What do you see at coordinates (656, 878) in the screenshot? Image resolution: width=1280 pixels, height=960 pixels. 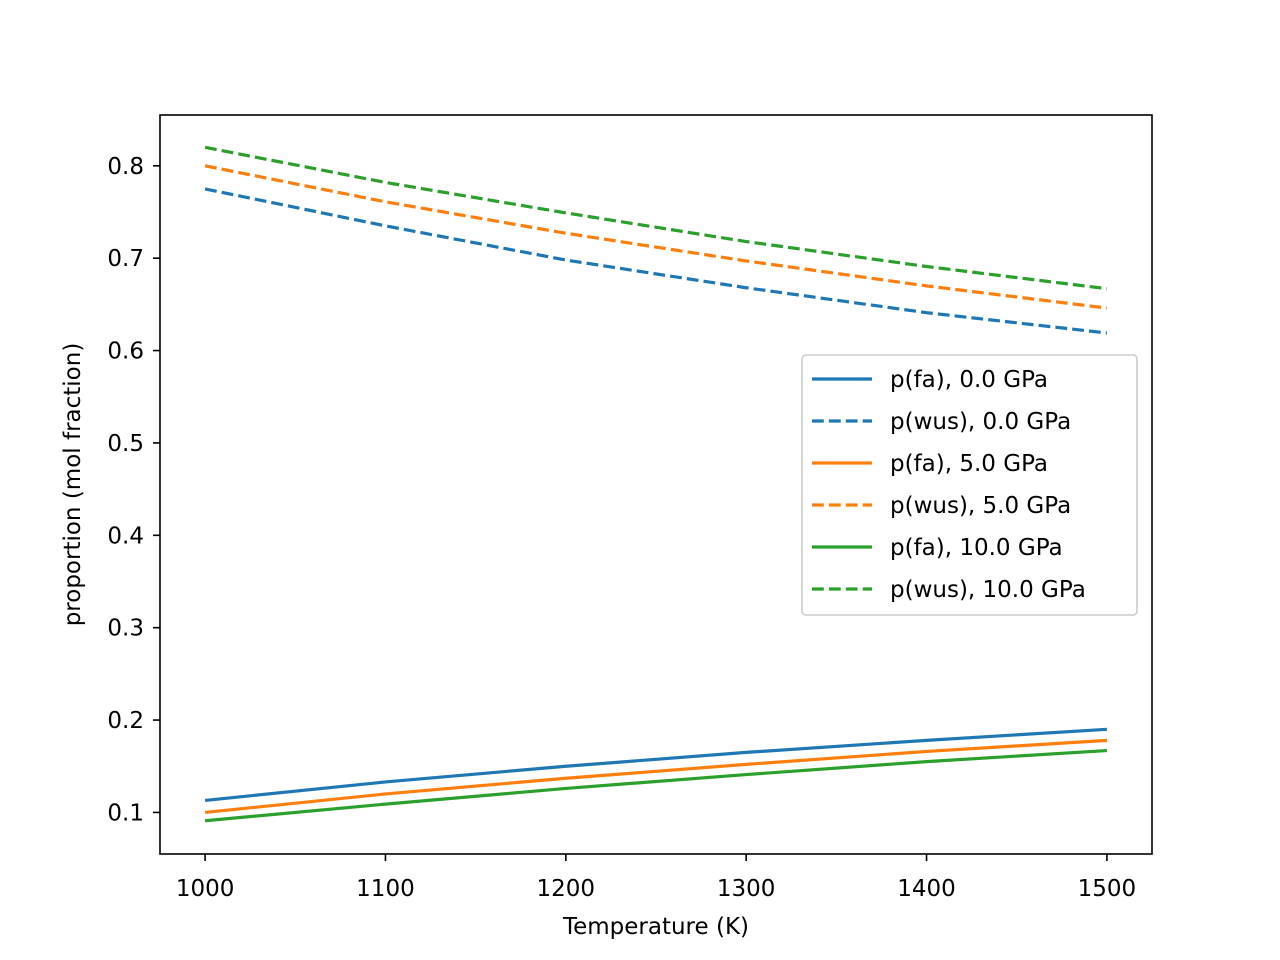 I see `x-axis: 1000 1100 1200 1300 1400 1500` at bounding box center [656, 878].